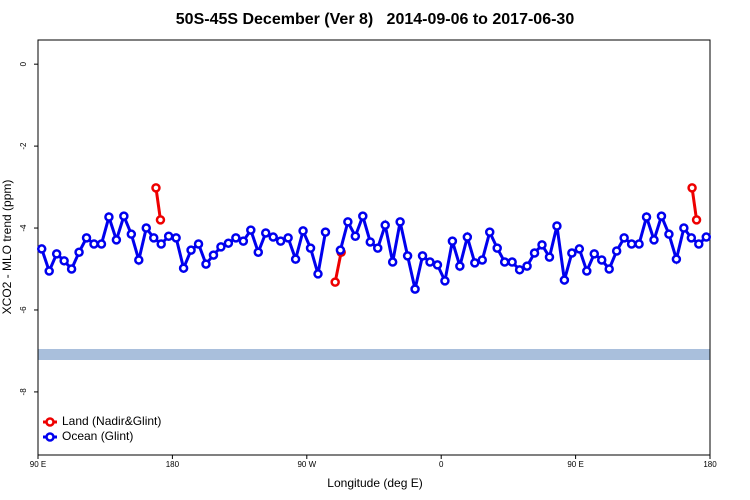 The height and width of the screenshot is (500, 750). What do you see at coordinates (23, 63) in the screenshot?
I see `y-tick-label: 0` at bounding box center [23, 63].